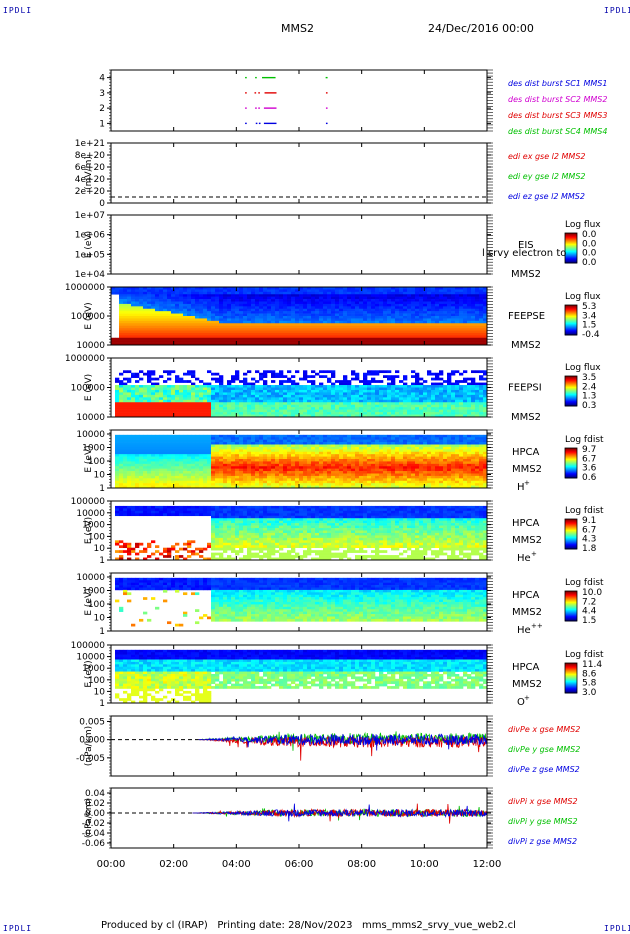  Describe the element at coordinates (88, 317) in the screenshot. I see `panel-feepse-ytick-label: 100000` at that location.